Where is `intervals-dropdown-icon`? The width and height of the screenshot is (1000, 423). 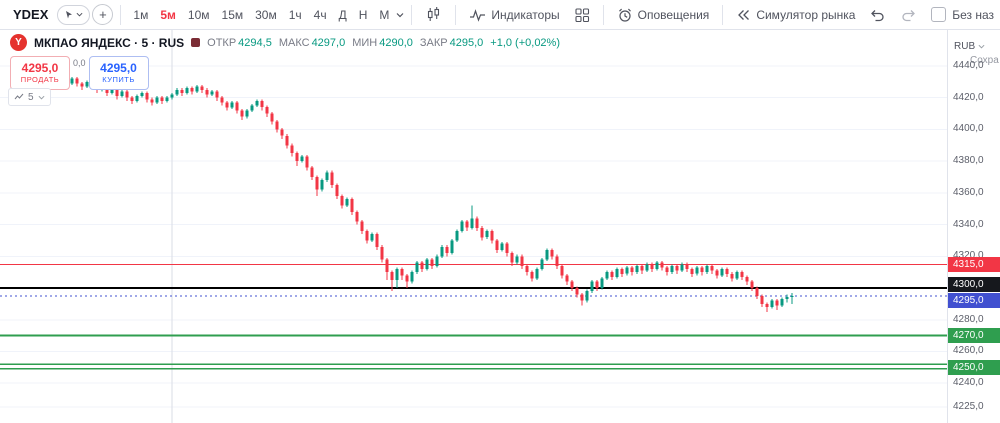
intervals-dropdown-icon is located at coordinates (400, 15).